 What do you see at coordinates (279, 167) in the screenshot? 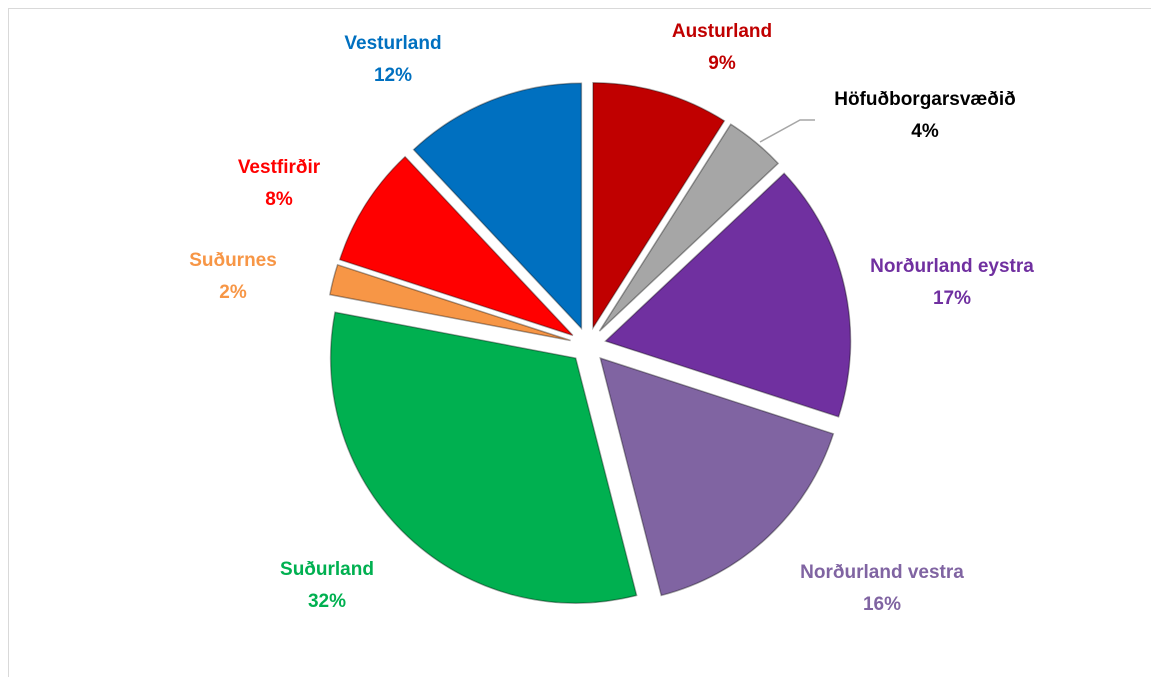
I see `slice-label: Vestfirðir` at bounding box center [279, 167].